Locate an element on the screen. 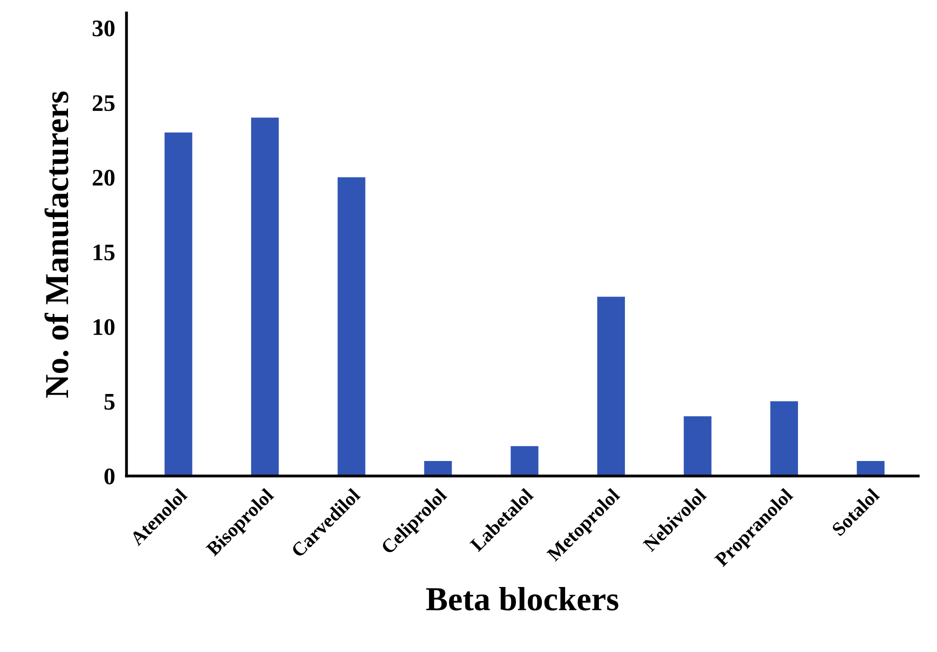  y-tick-label: 5 is located at coordinates (109, 402).